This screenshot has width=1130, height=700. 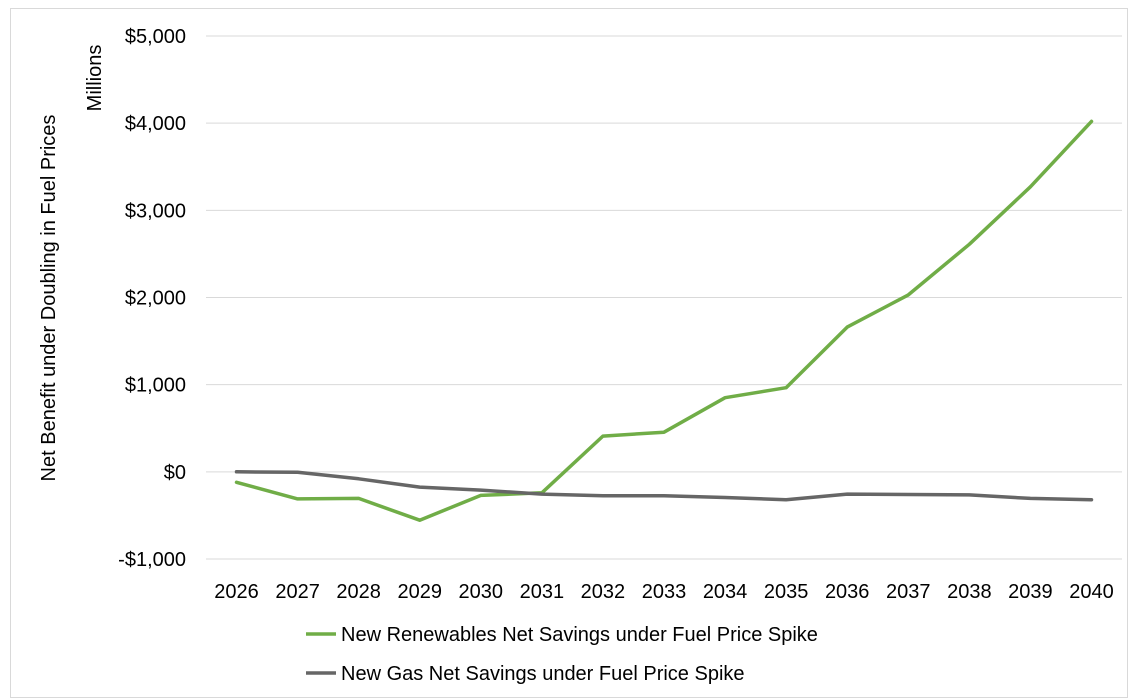 I want to click on x-tick-label: 2029, so click(x=419, y=592).